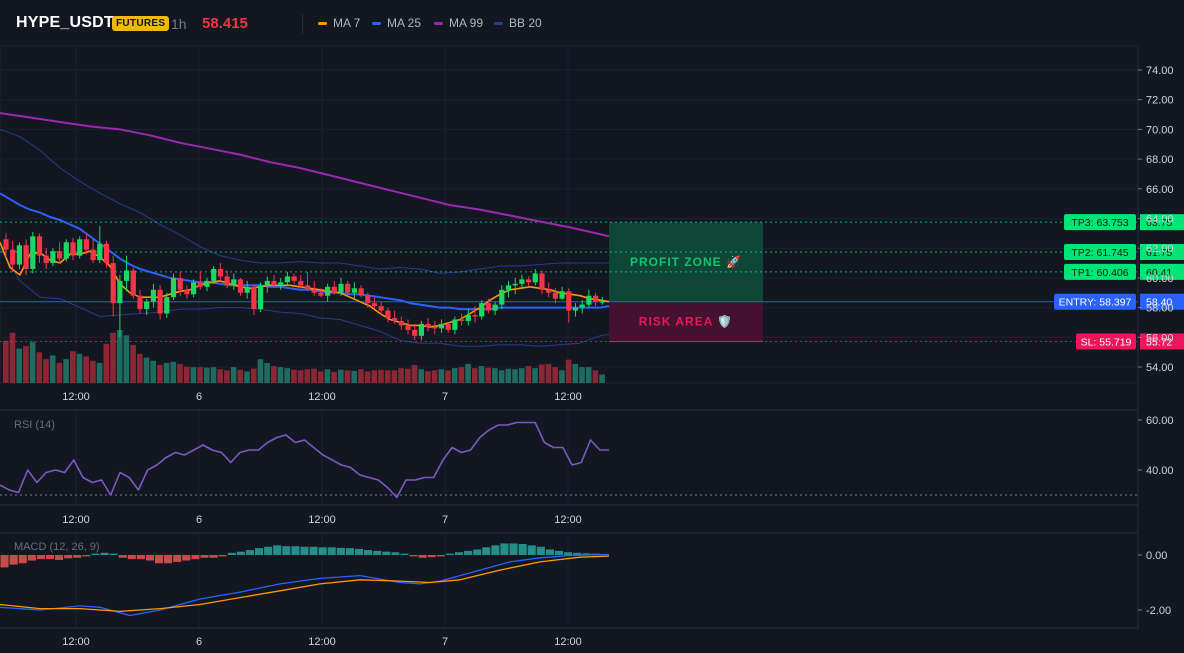 Image resolution: width=1184 pixels, height=653 pixels. I want to click on legend-bb20: BB 20, so click(518, 23).